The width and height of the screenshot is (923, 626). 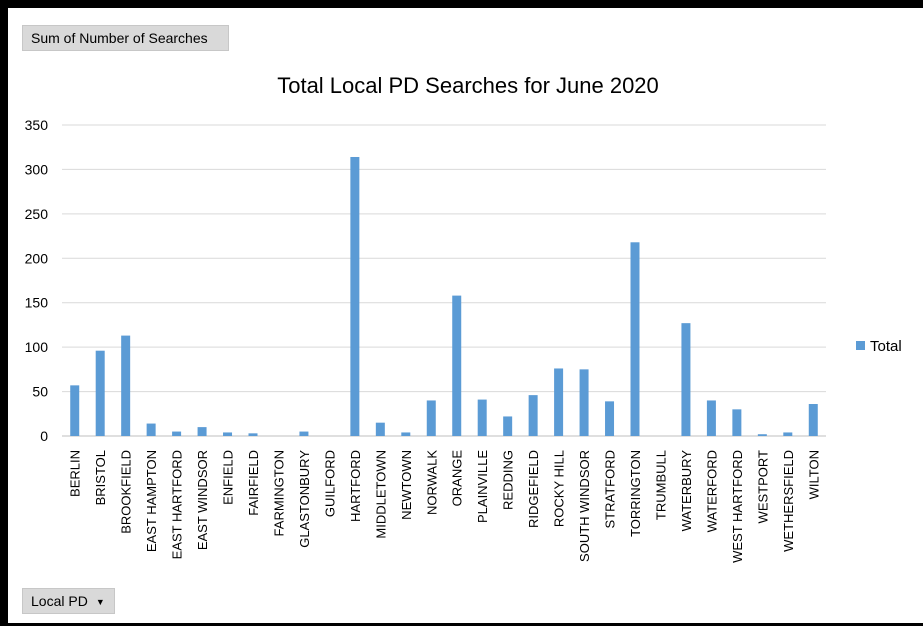 I want to click on x-tick-label: WETHERSFIELD, so click(x=788, y=501).